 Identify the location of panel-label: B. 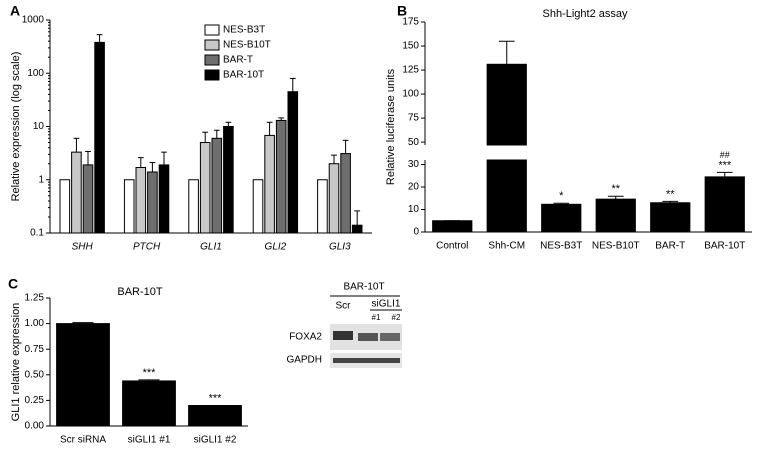
(402, 11).